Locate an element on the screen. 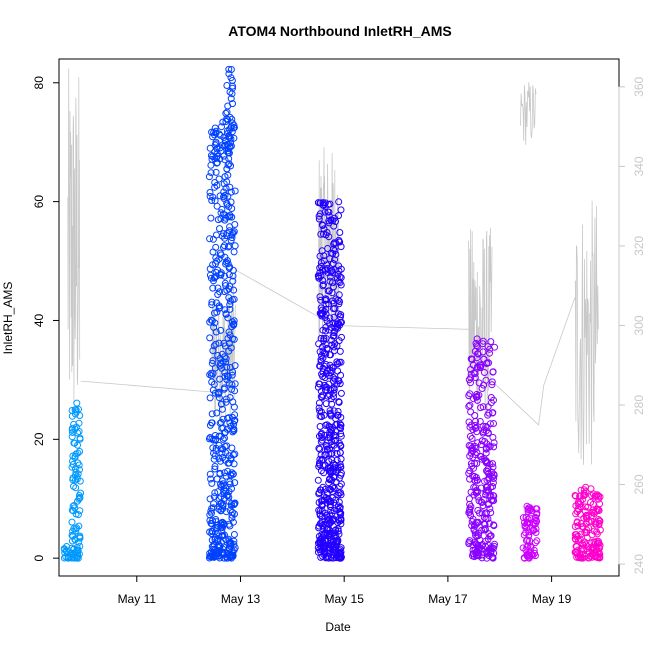  x-tick-label: May 15 is located at coordinates (345, 599).